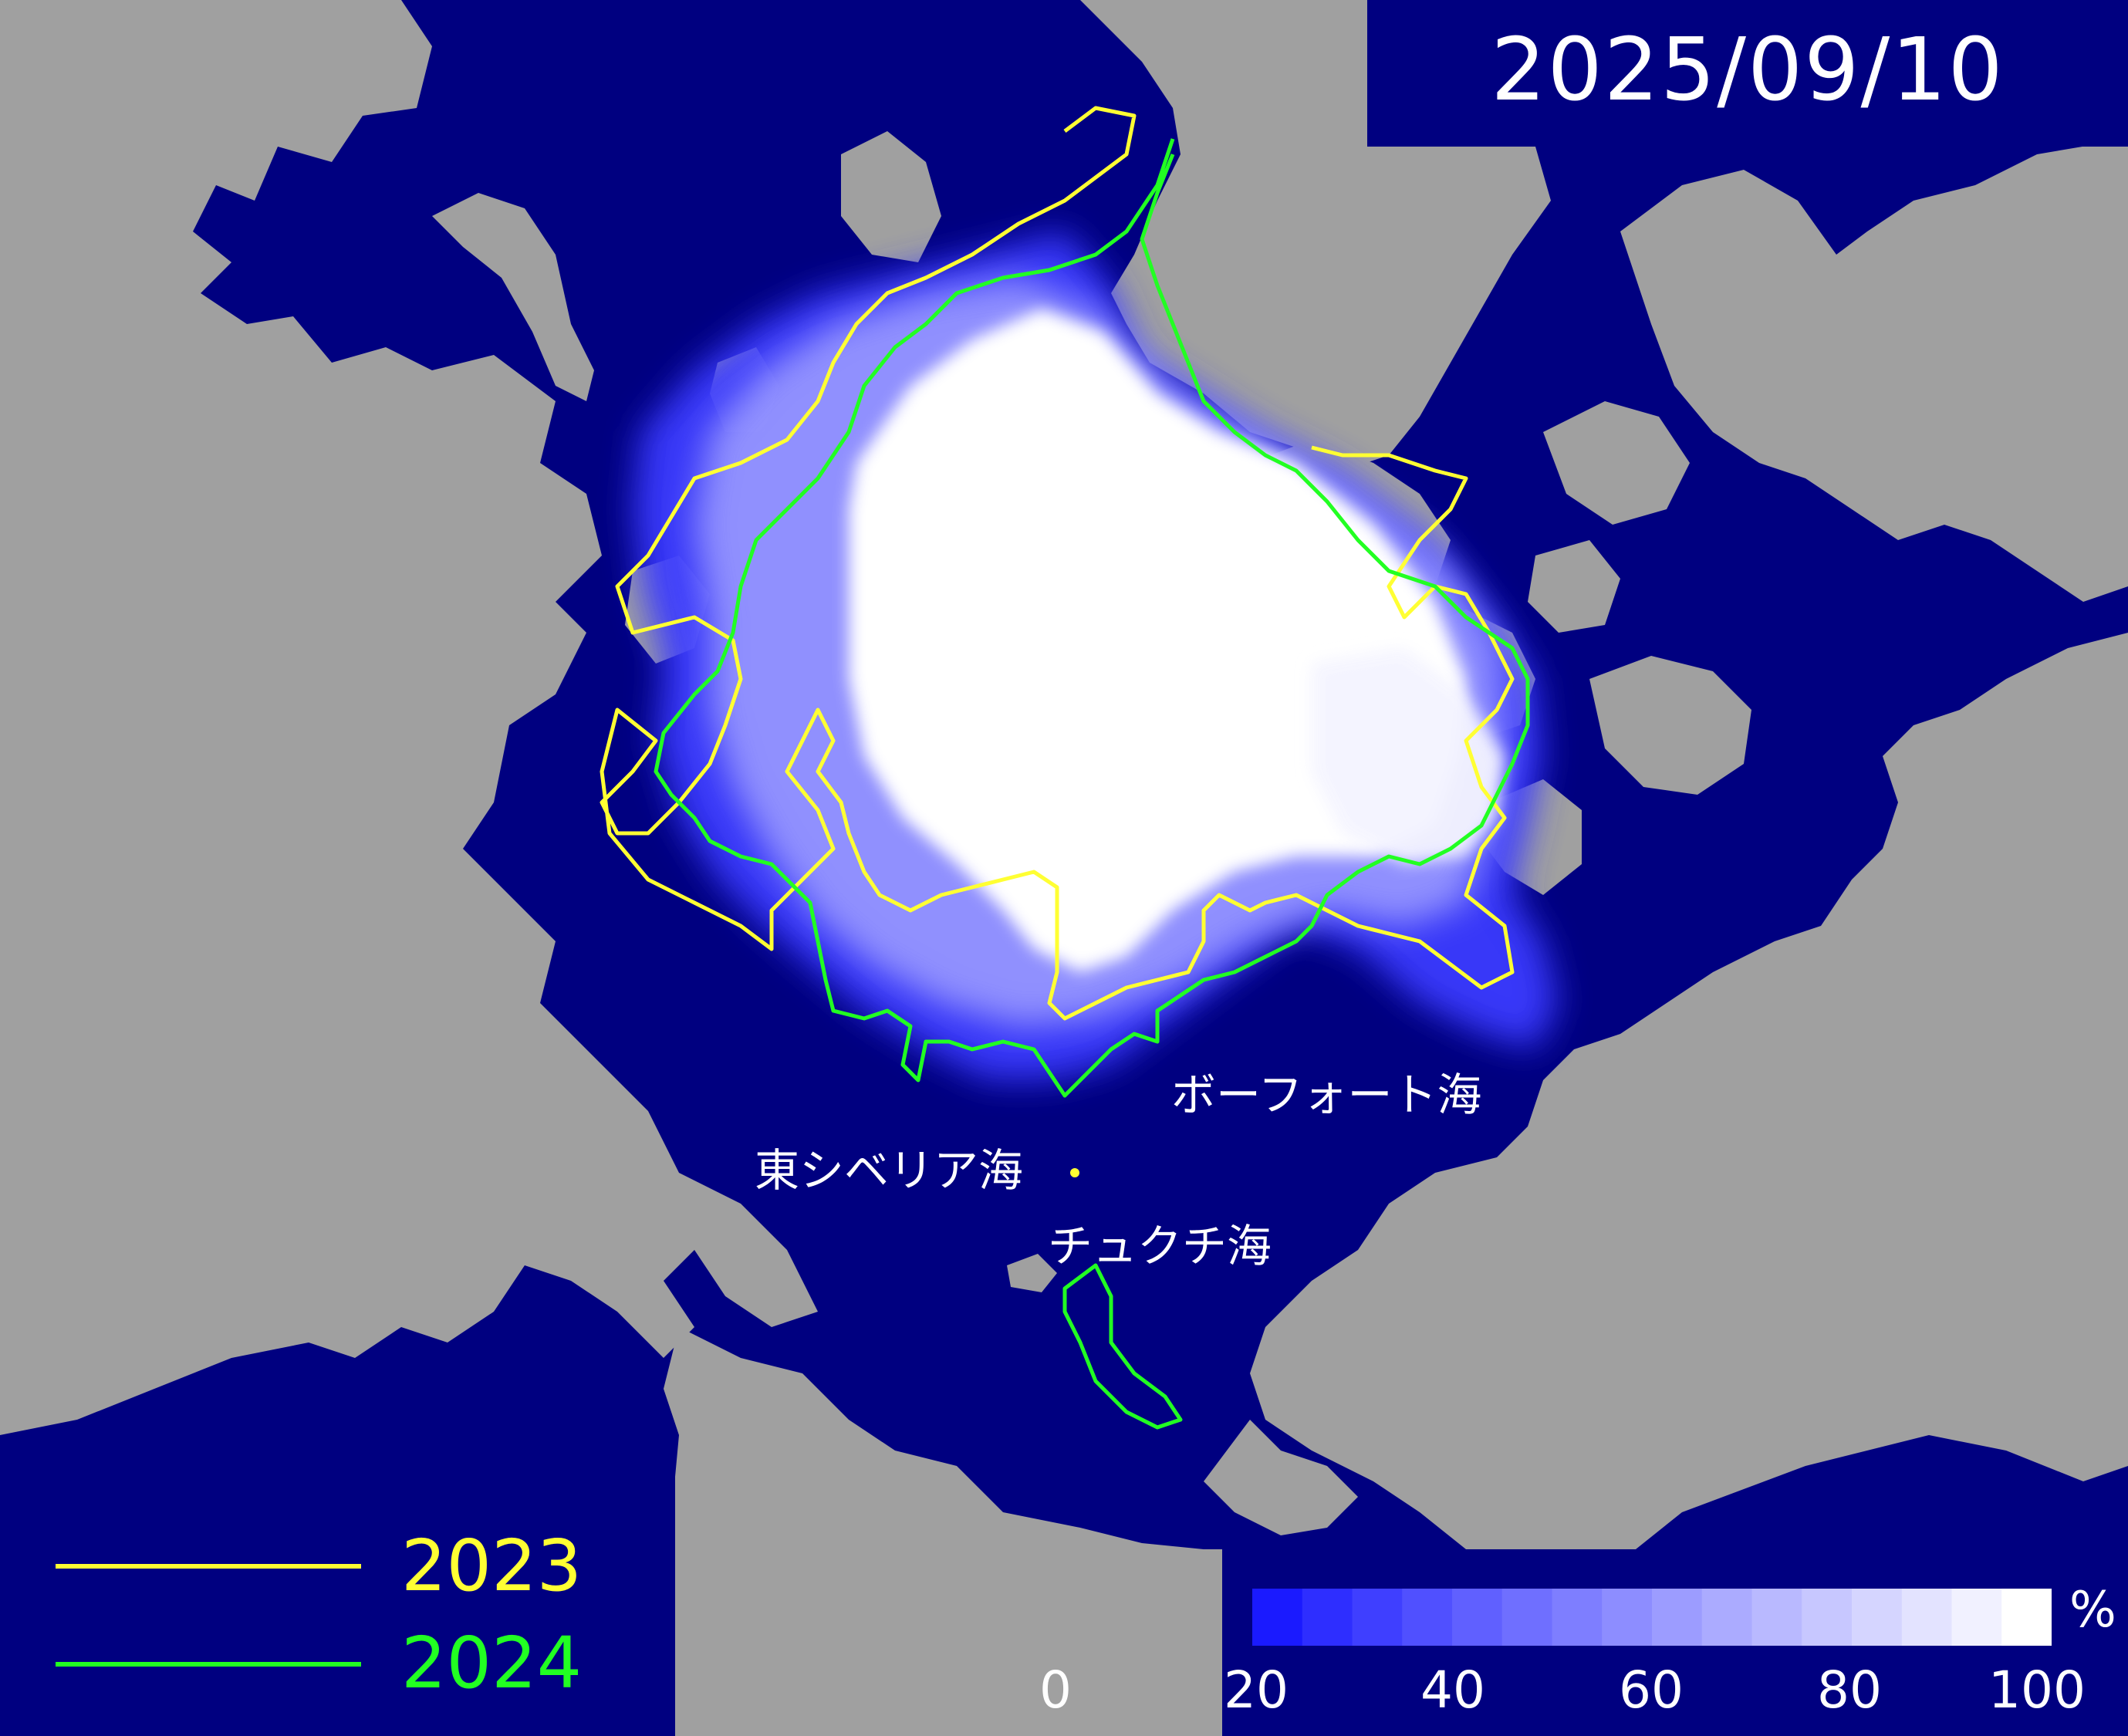 The height and width of the screenshot is (1736, 2128). I want to click on date-panel: 2025/09/10, so click(1747, 73).